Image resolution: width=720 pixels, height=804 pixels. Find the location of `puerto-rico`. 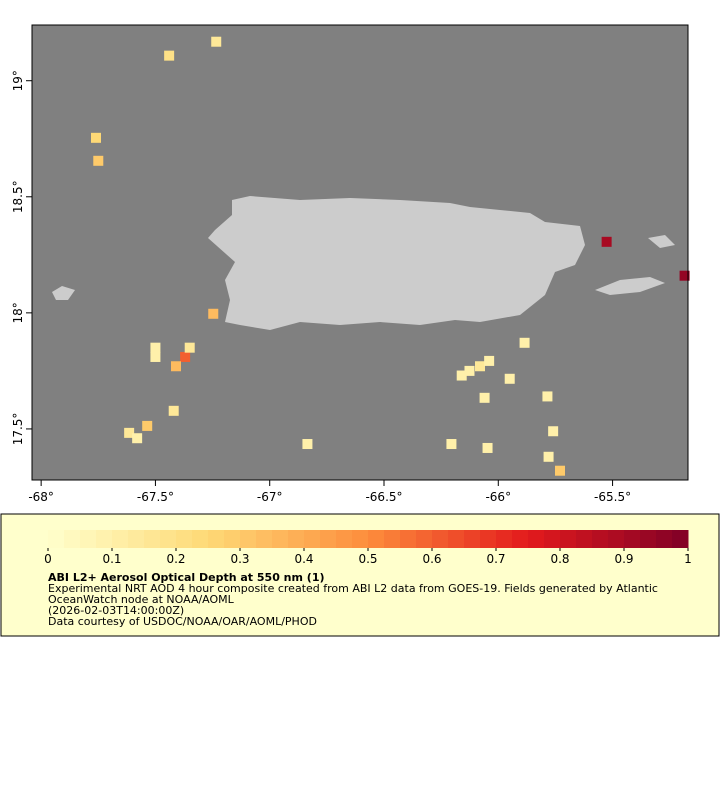

puerto-rico is located at coordinates (396, 263).